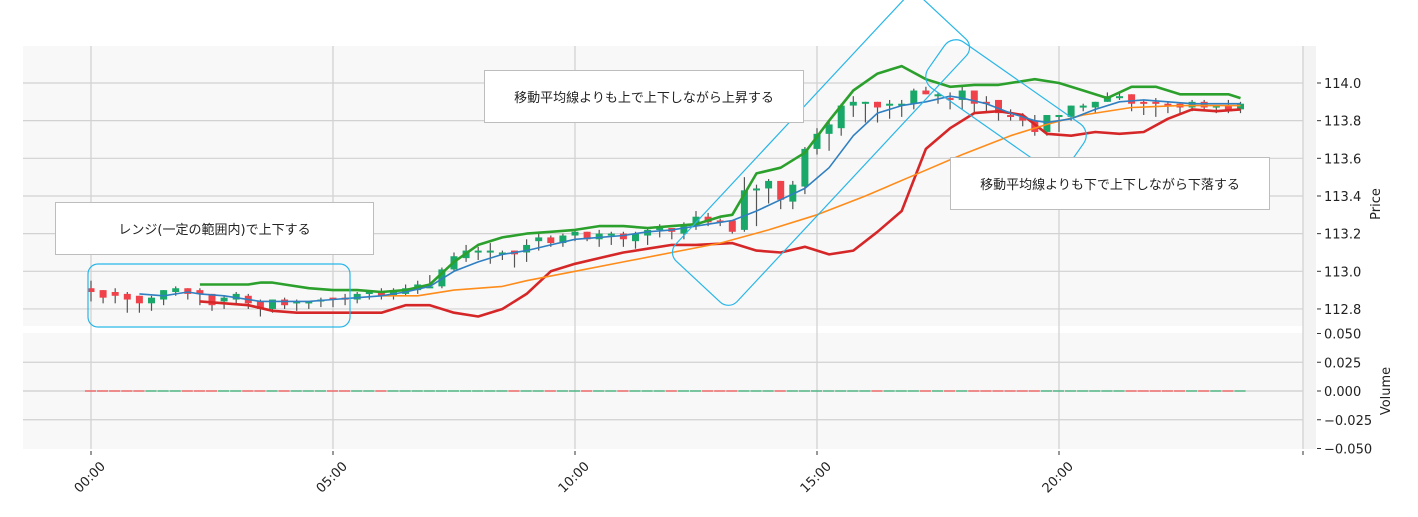 The image size is (1418, 517). Describe the element at coordinates (1342, 392) in the screenshot. I see `volume-tick-label: 0.000` at that location.